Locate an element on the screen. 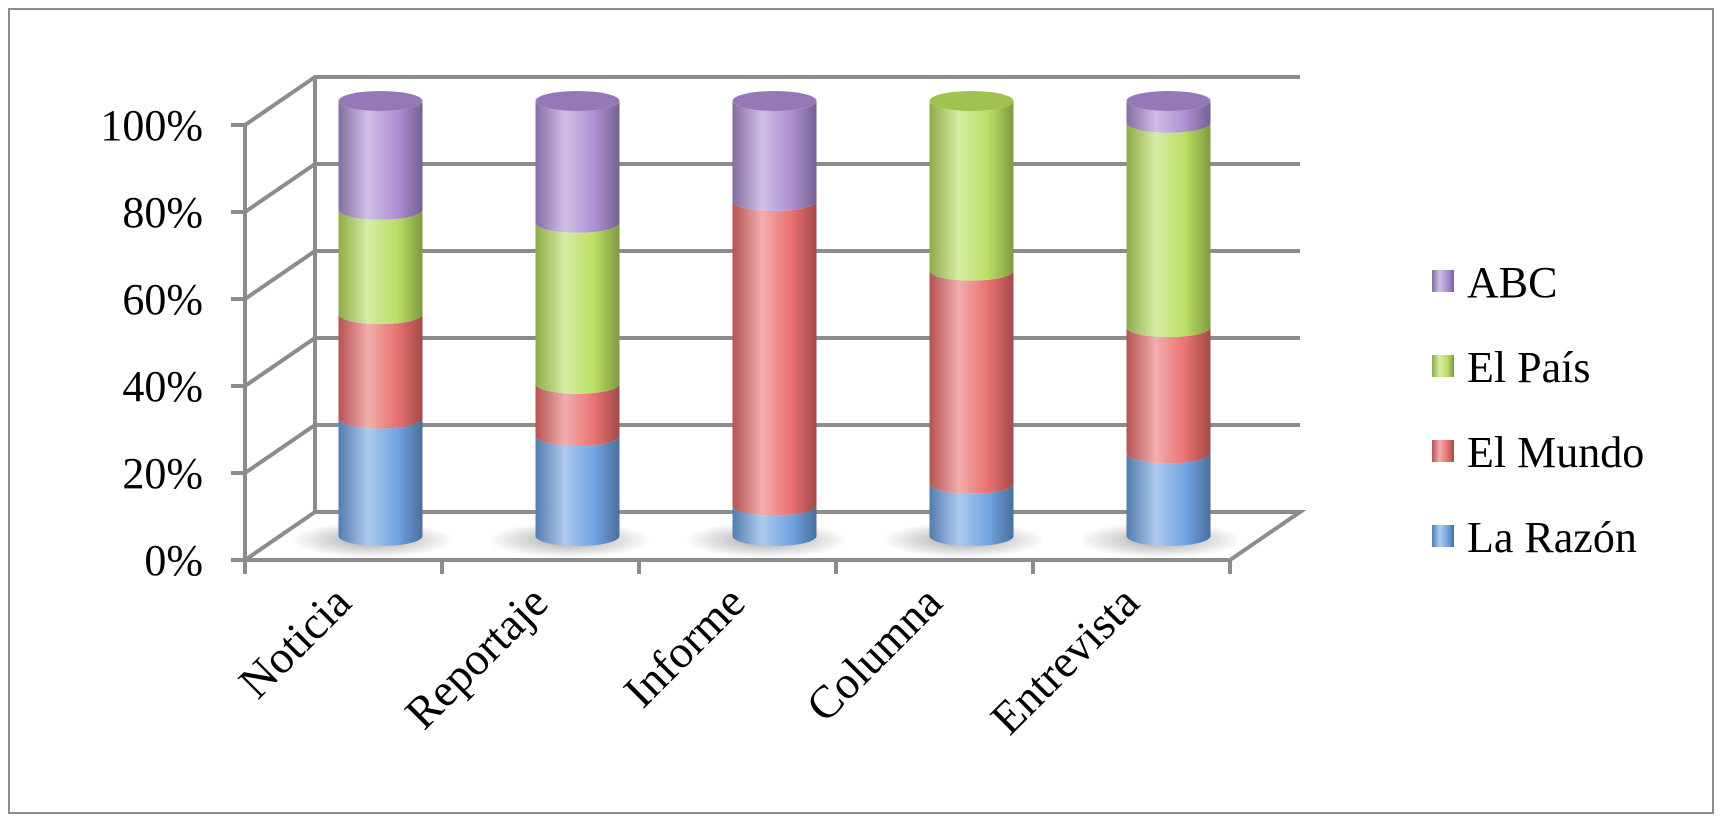  y-tick-label: 80% is located at coordinates (162, 212).